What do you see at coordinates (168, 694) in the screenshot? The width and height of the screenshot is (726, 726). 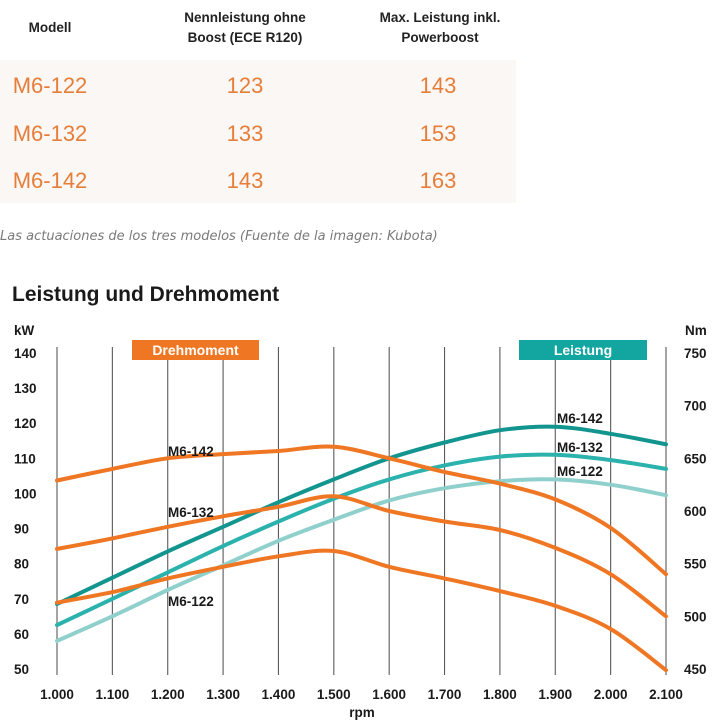 I see `x-tick-label: 1.200` at bounding box center [168, 694].